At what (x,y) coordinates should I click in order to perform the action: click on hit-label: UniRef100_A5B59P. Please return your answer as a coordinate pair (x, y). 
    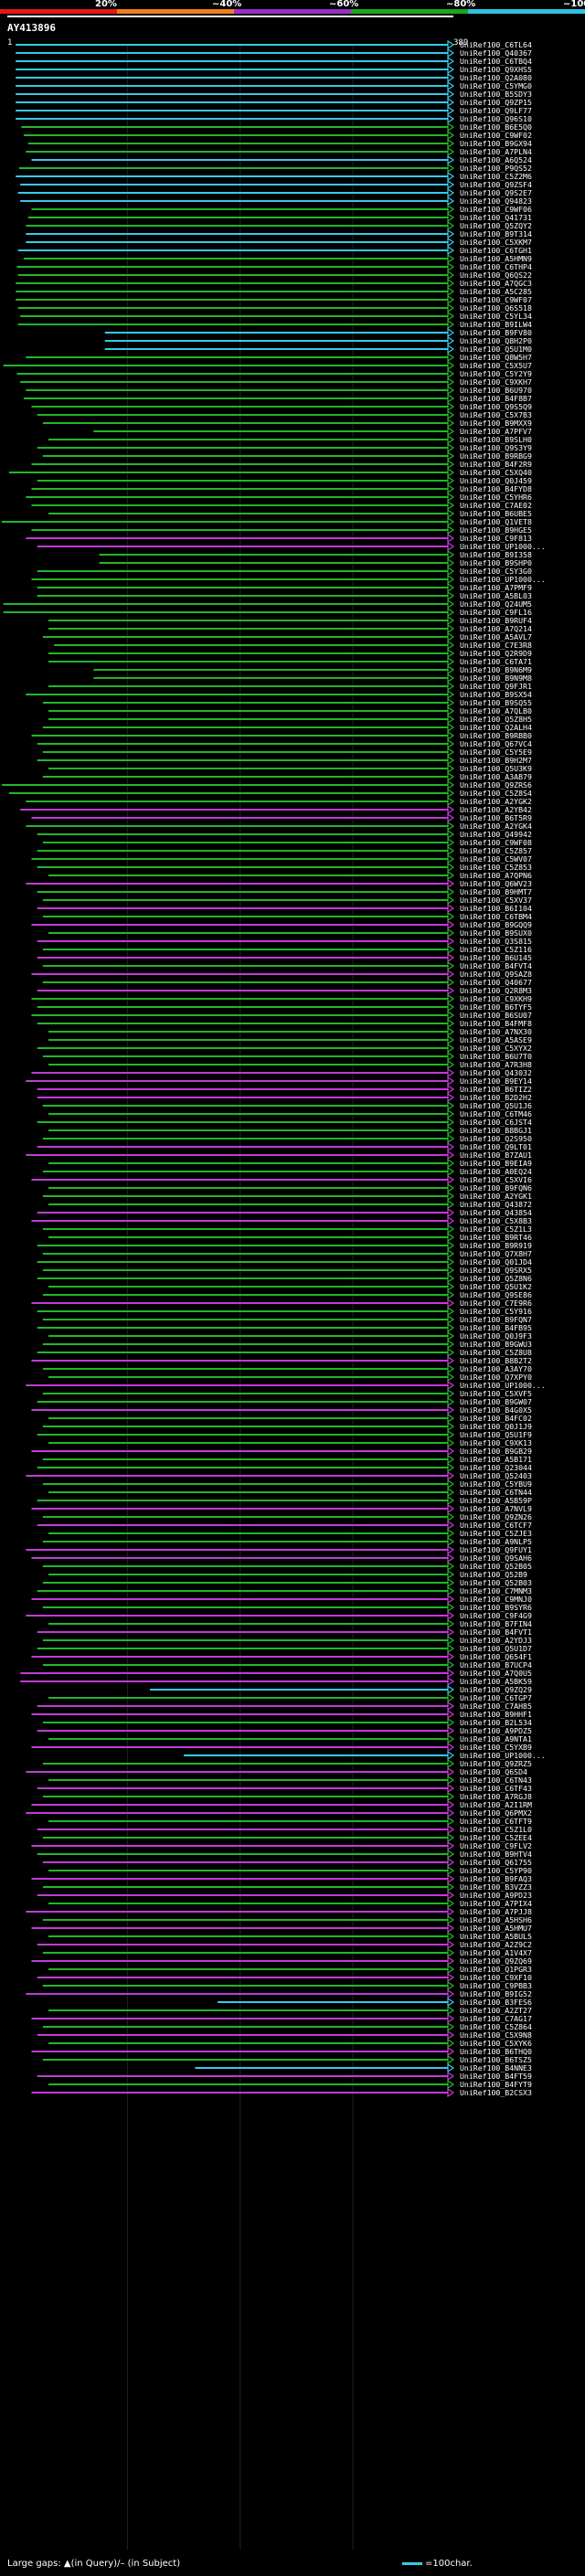
    Looking at the image, I should click on (496, 1500).